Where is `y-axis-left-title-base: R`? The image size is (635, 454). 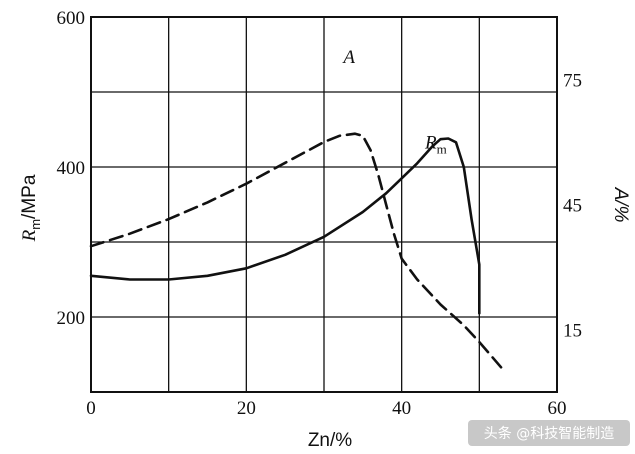
y-axis-left-title-base: R is located at coordinates (29, 235).